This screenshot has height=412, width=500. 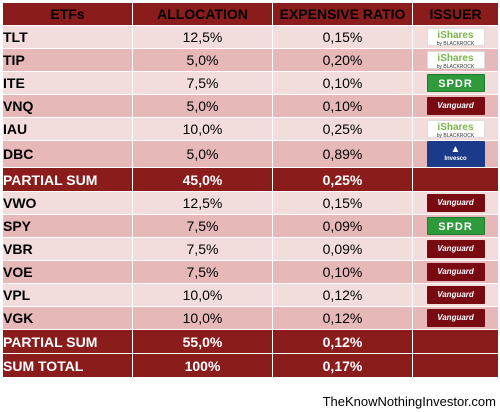 What do you see at coordinates (67, 14) in the screenshot?
I see `header-etfs: ETFs` at bounding box center [67, 14].